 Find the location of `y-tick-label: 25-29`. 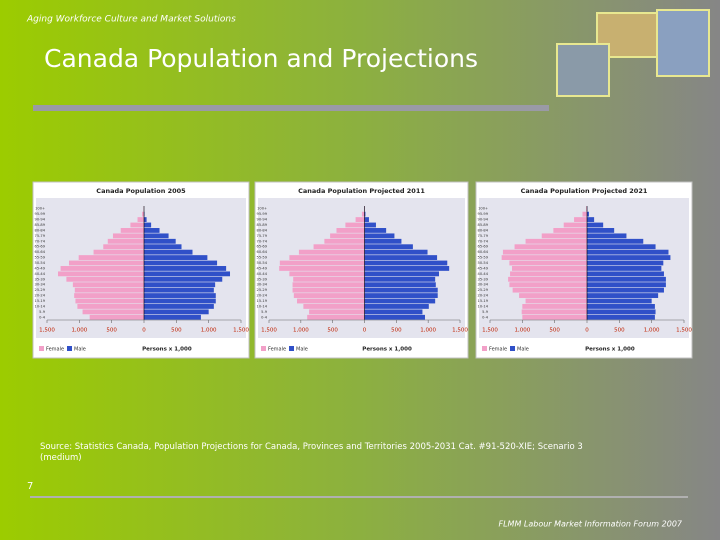

y-tick-label: 25-29 is located at coordinates (483, 290).